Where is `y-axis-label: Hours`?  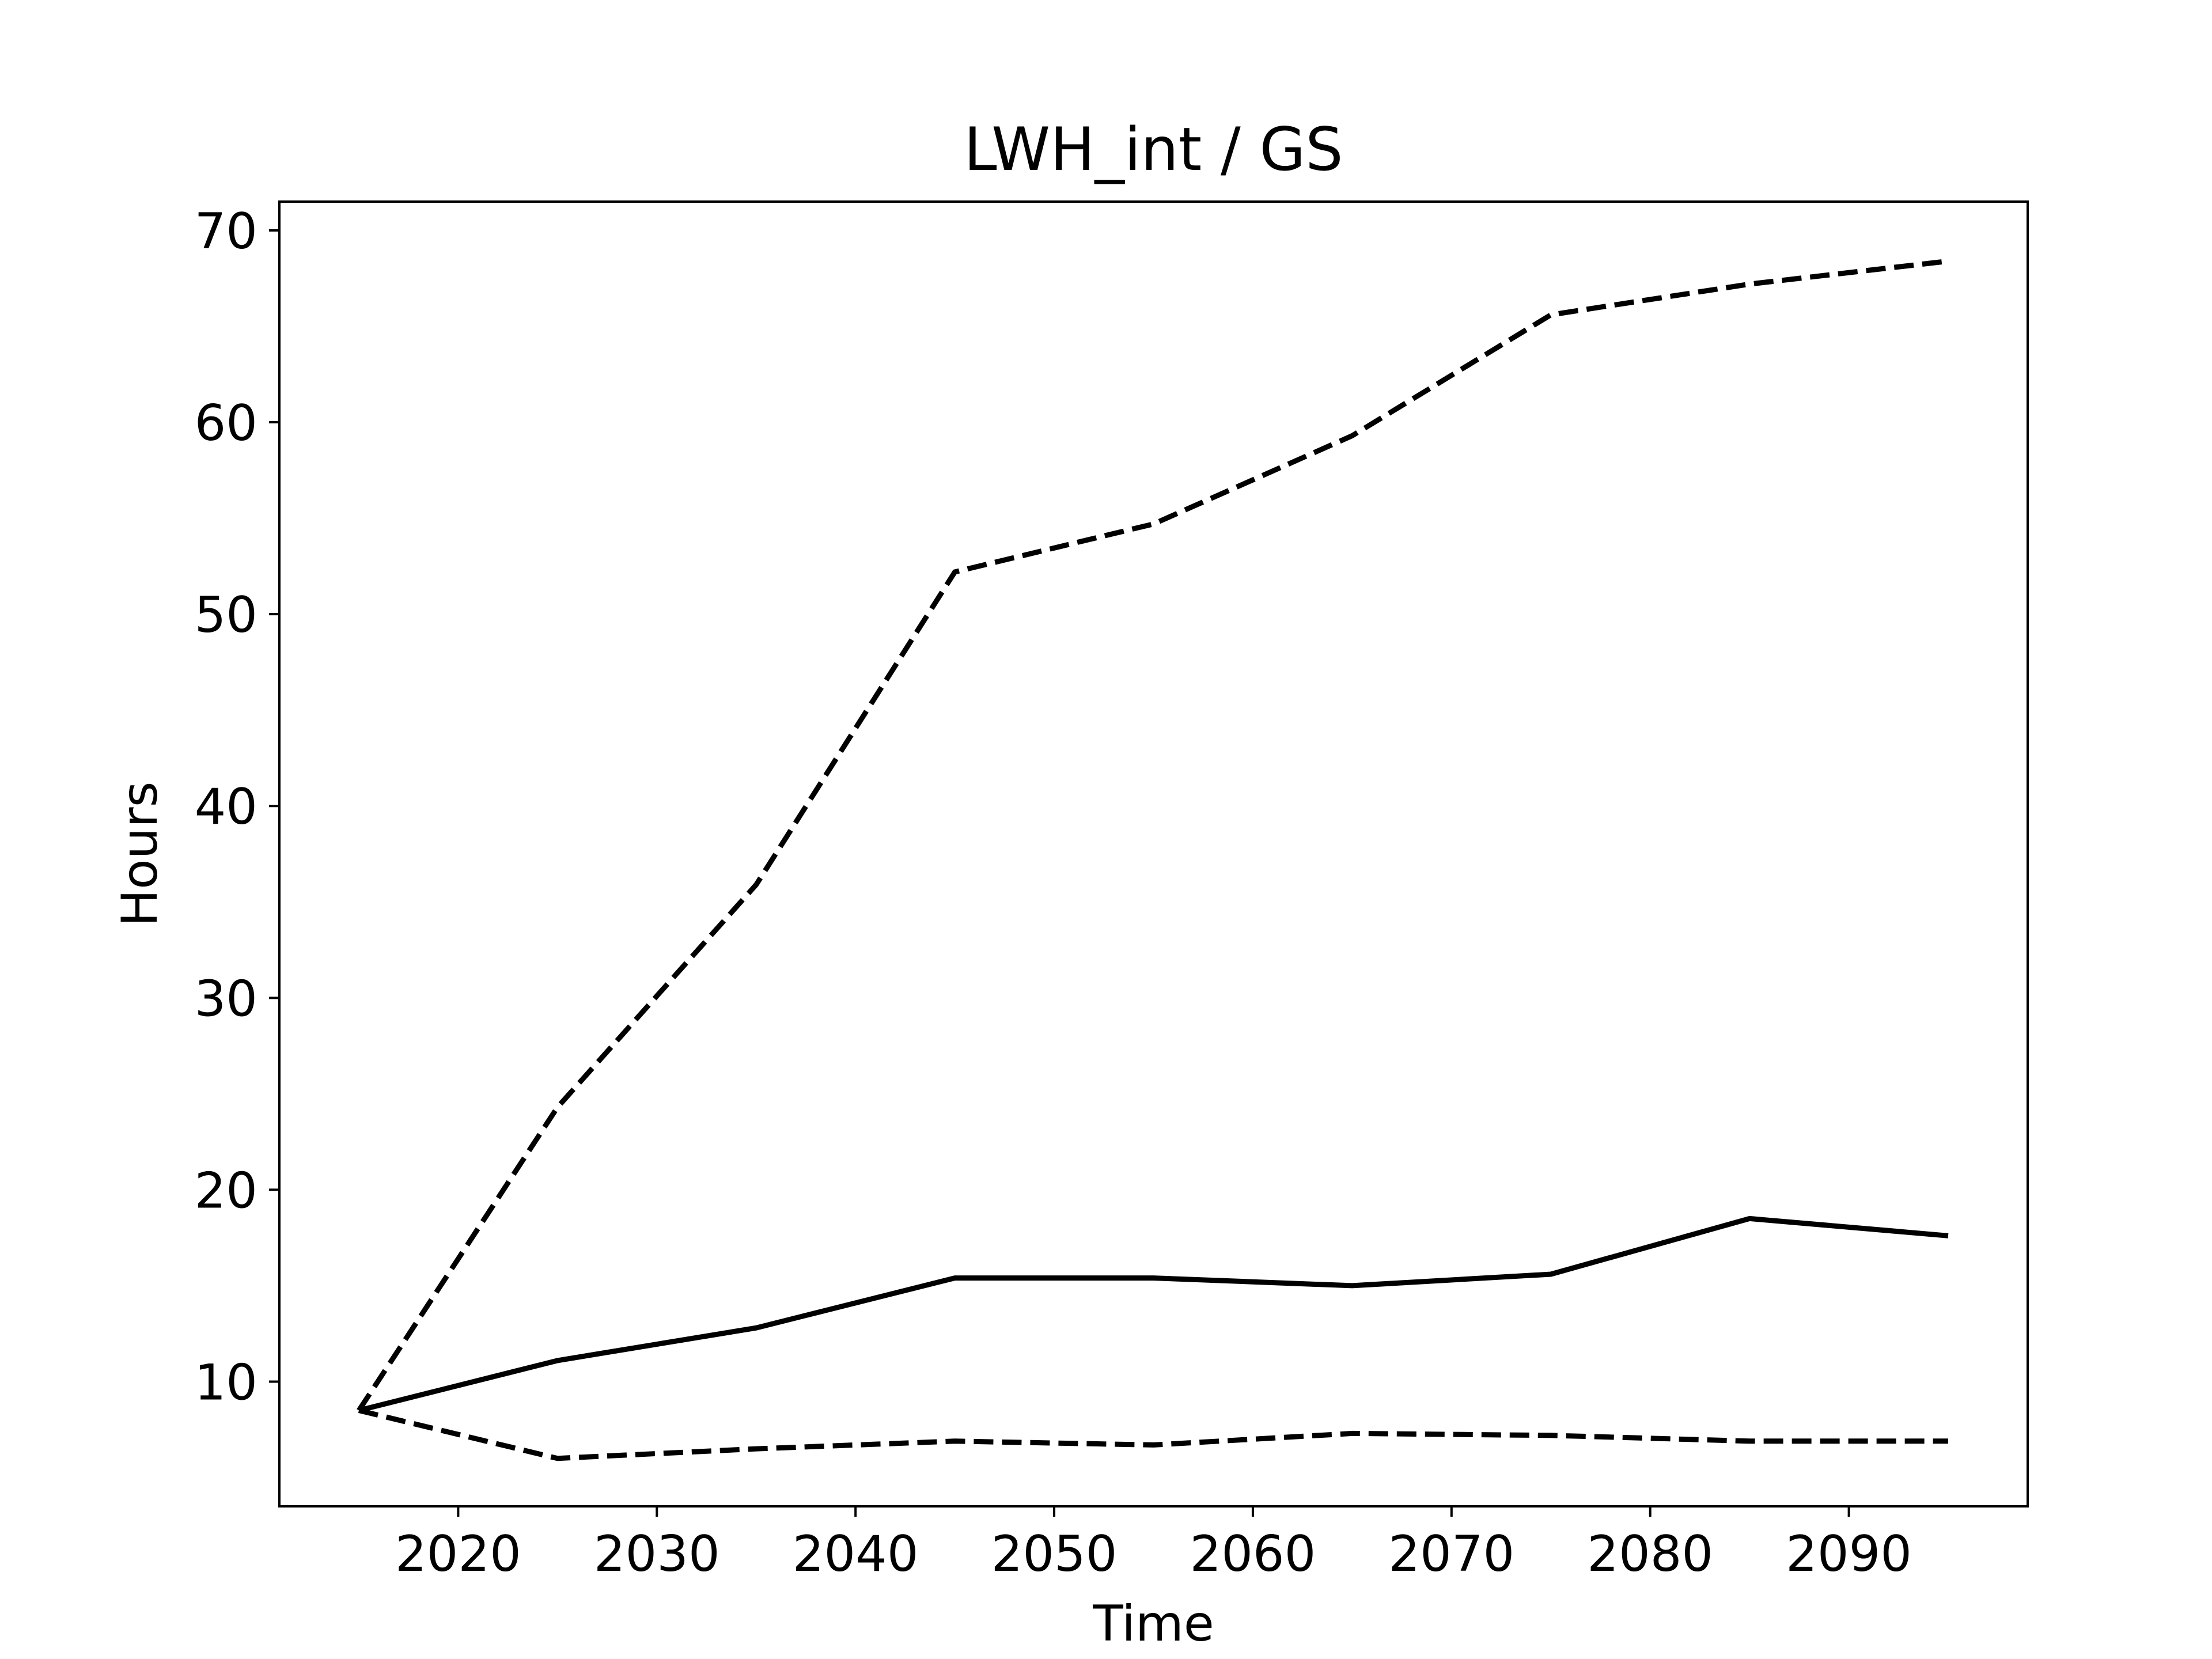
y-axis-label: Hours is located at coordinates (140, 854).